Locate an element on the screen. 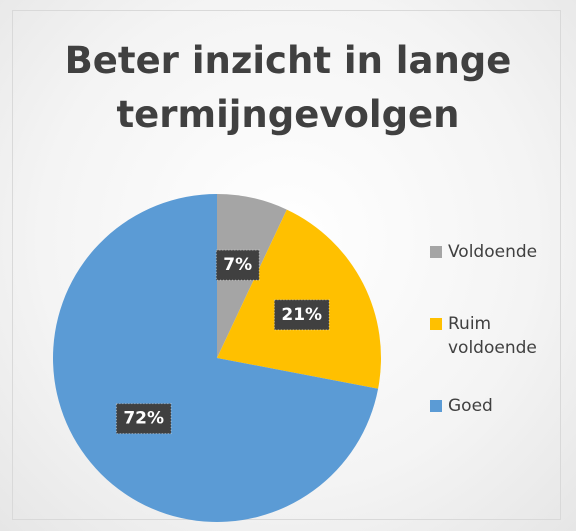 This screenshot has width=576, height=531. legend-label: Voldoende is located at coordinates (493, 252).